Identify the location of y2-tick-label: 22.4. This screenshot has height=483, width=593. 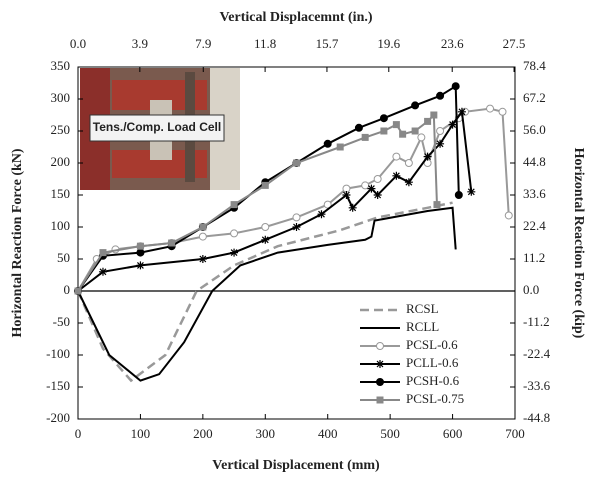
(534, 225).